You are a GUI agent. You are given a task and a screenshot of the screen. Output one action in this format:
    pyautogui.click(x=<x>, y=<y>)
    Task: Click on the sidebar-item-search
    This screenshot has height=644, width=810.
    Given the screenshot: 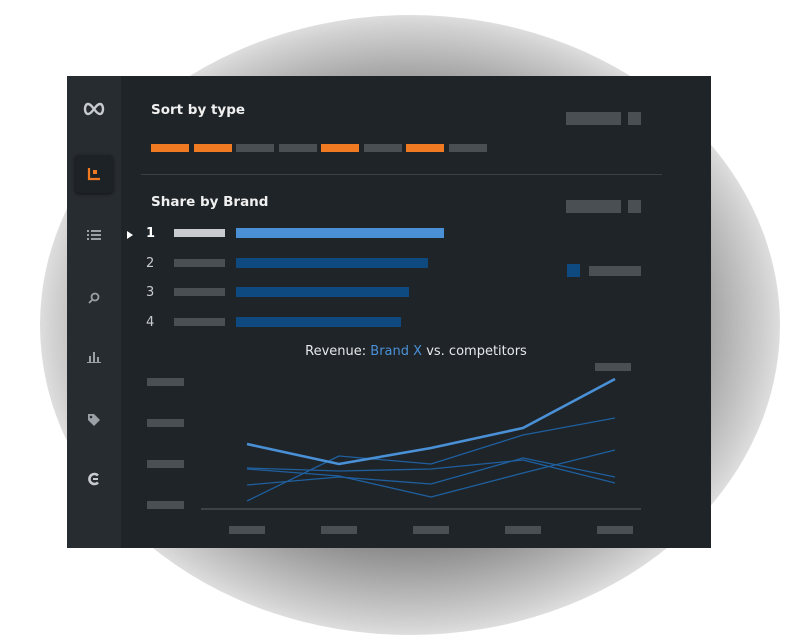 What is the action you would take?
    pyautogui.click(x=94, y=298)
    